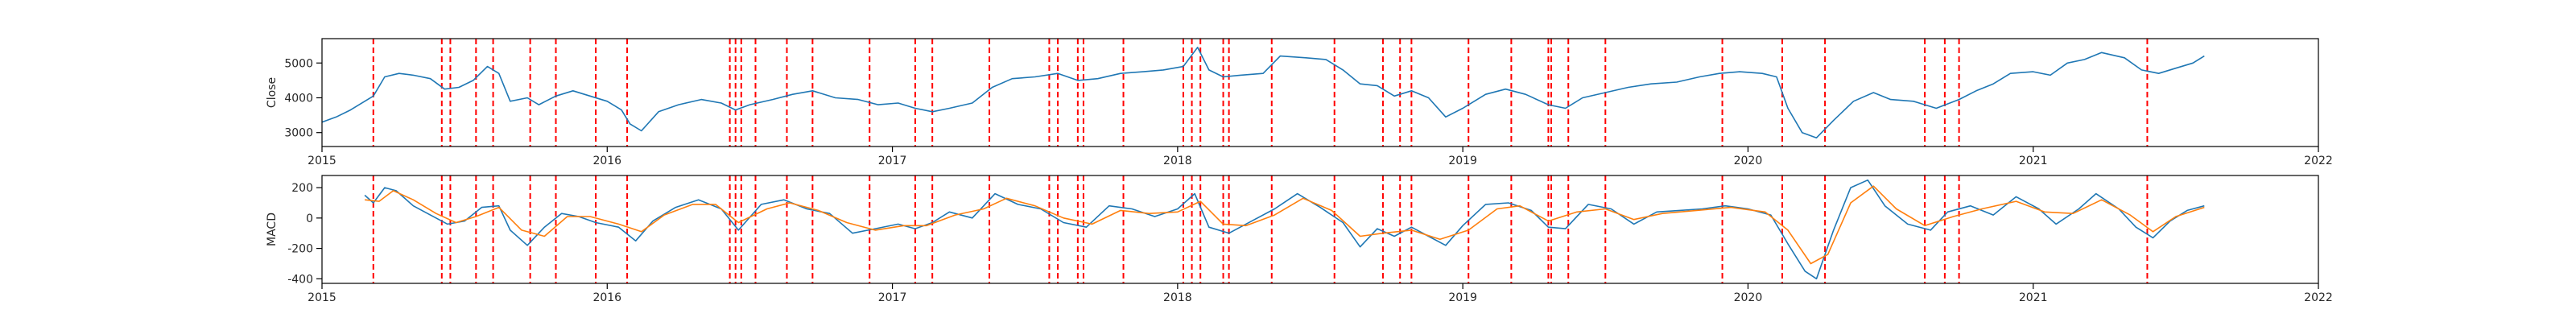 This screenshot has height=322, width=2576. Describe the element at coordinates (2033, 297) in the screenshot. I see `macd-x-tick-label-6: 2021` at that location.